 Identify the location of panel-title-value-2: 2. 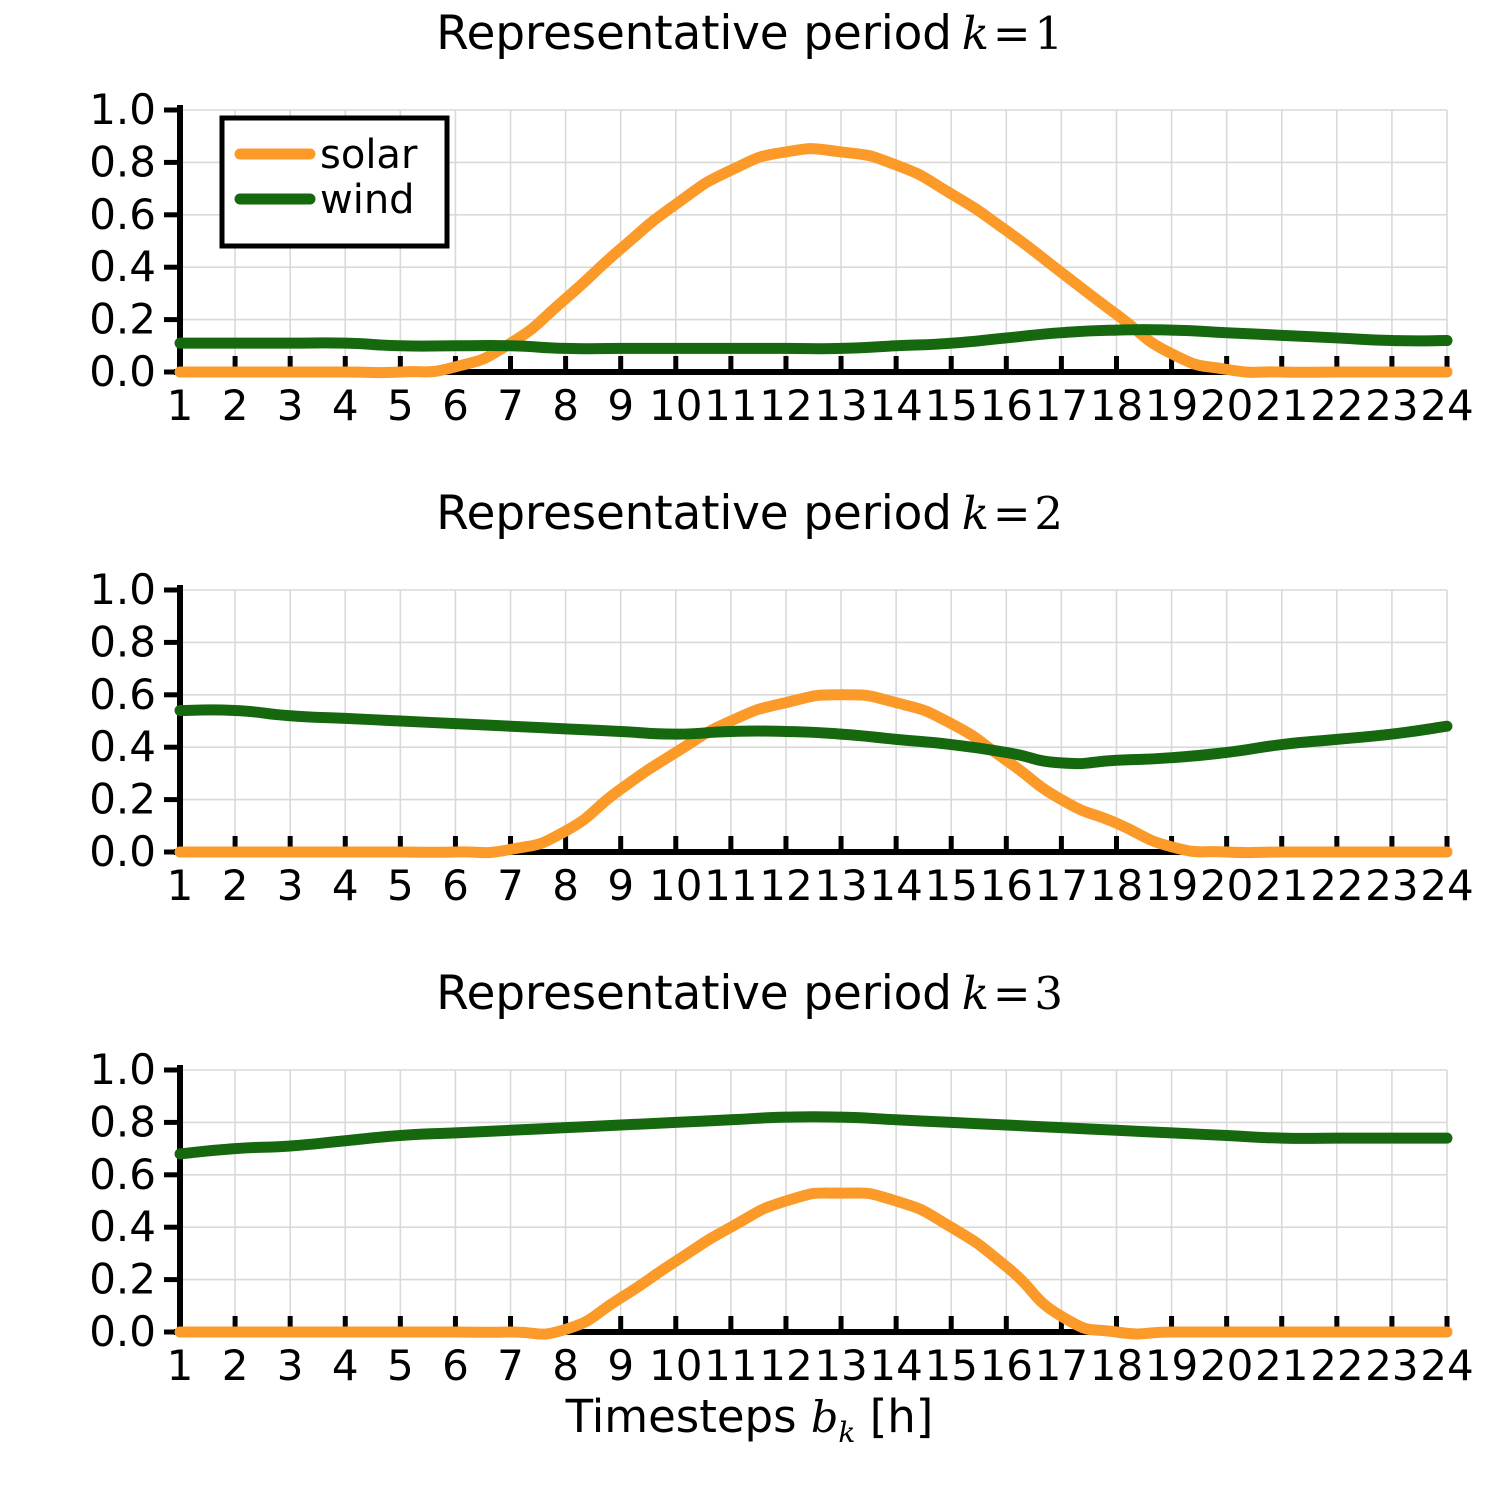
(1048, 513).